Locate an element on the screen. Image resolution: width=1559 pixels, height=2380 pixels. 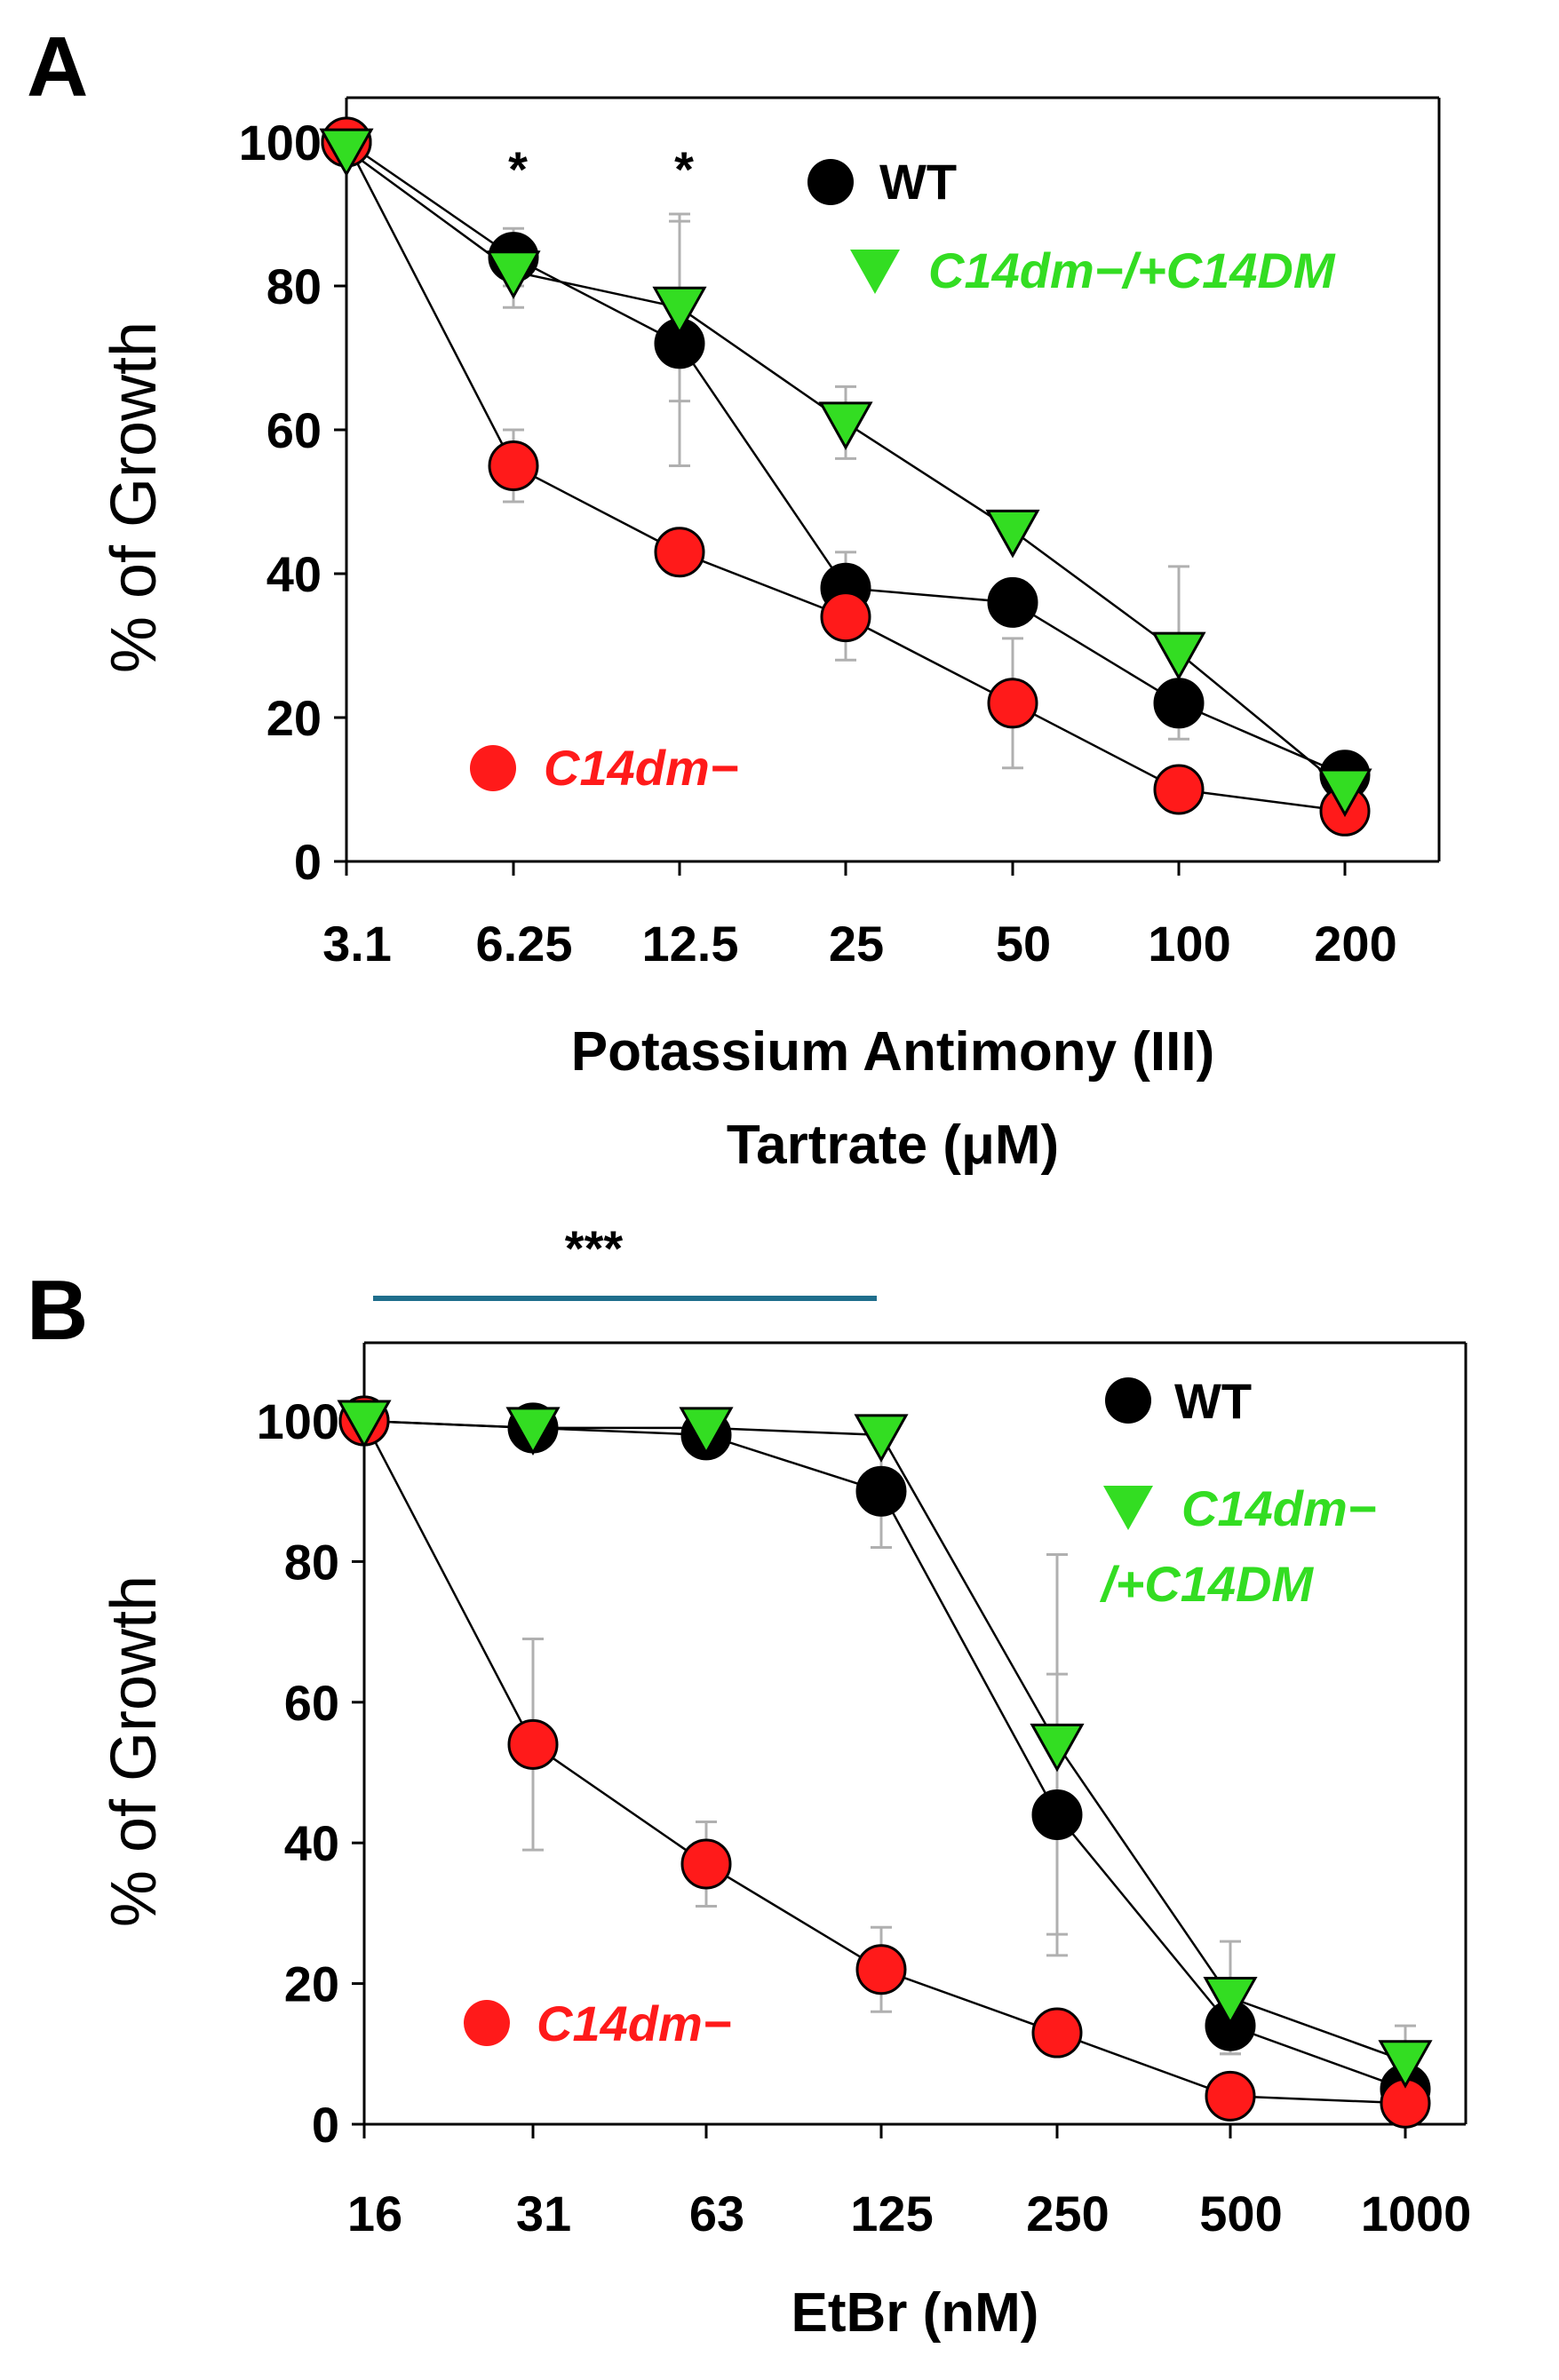
x-tick-label: 500 is located at coordinates (1240, 2213).